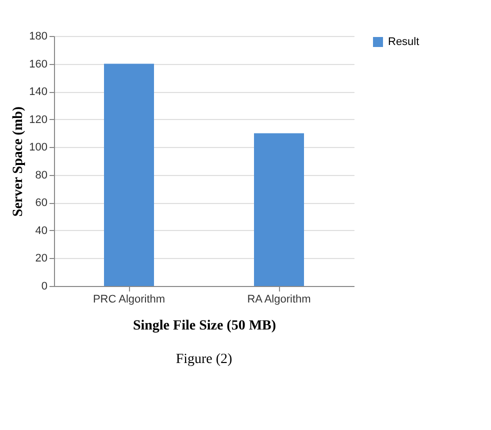 Image resolution: width=491 pixels, height=430 pixels. Describe the element at coordinates (38, 92) in the screenshot. I see `y-tick-label: 140` at that location.